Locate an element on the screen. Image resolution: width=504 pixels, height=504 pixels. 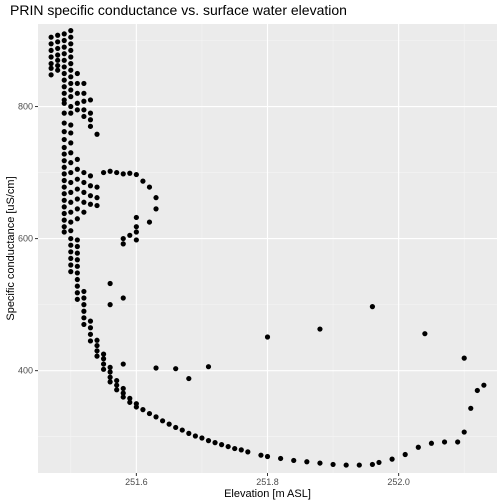
x-axis-ticks: 251.6 251.8 252.0 is located at coordinates (267, 480).